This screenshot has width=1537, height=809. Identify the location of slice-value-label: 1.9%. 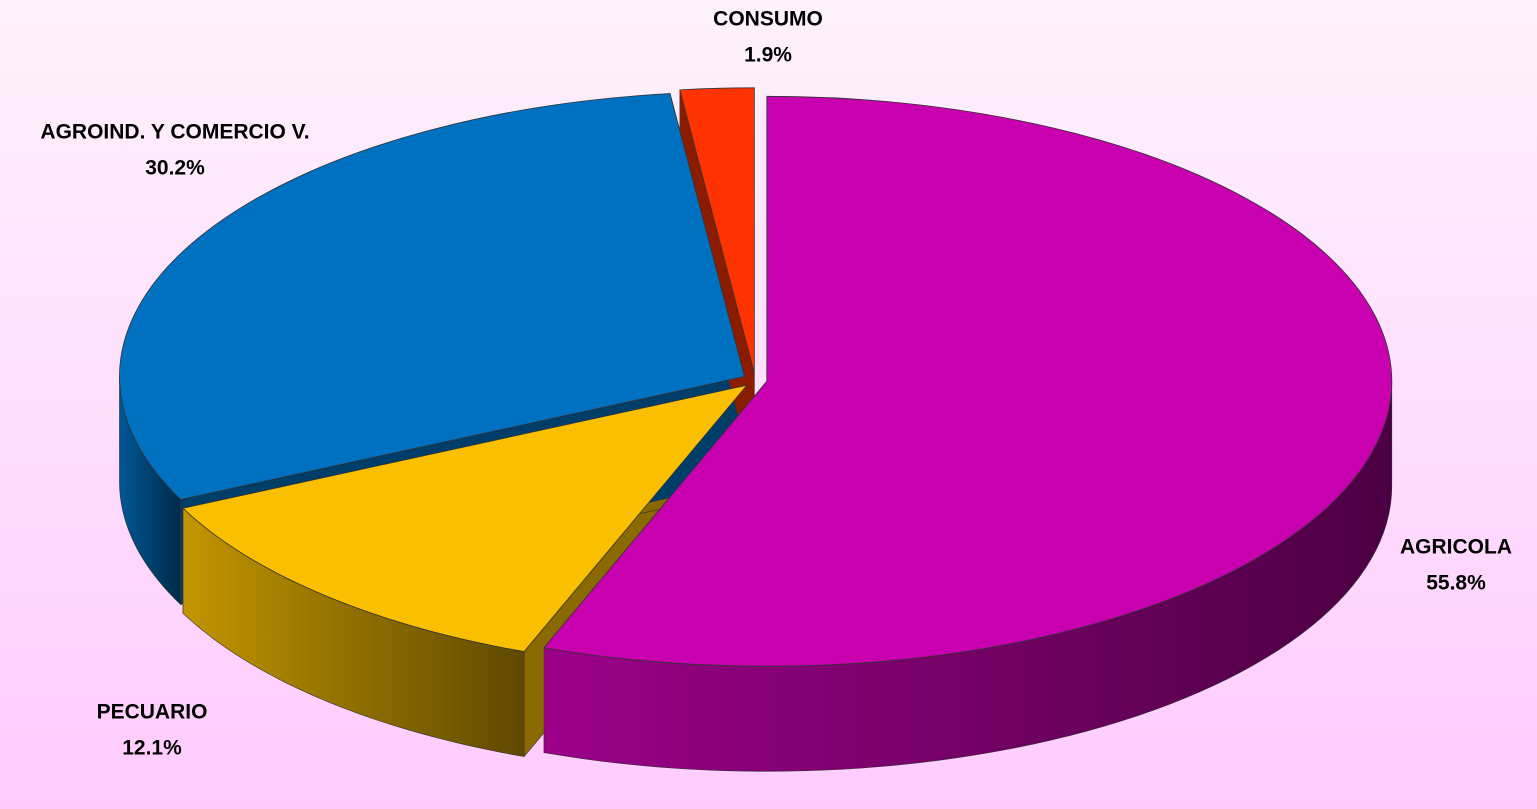
(768, 55).